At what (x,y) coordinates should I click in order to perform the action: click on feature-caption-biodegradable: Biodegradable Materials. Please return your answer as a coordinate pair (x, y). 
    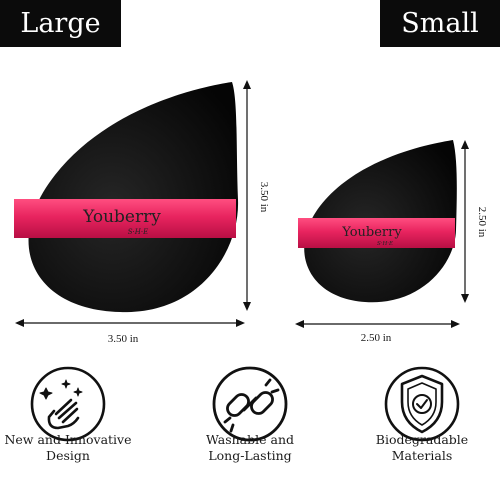
    Looking at the image, I should click on (422, 447).